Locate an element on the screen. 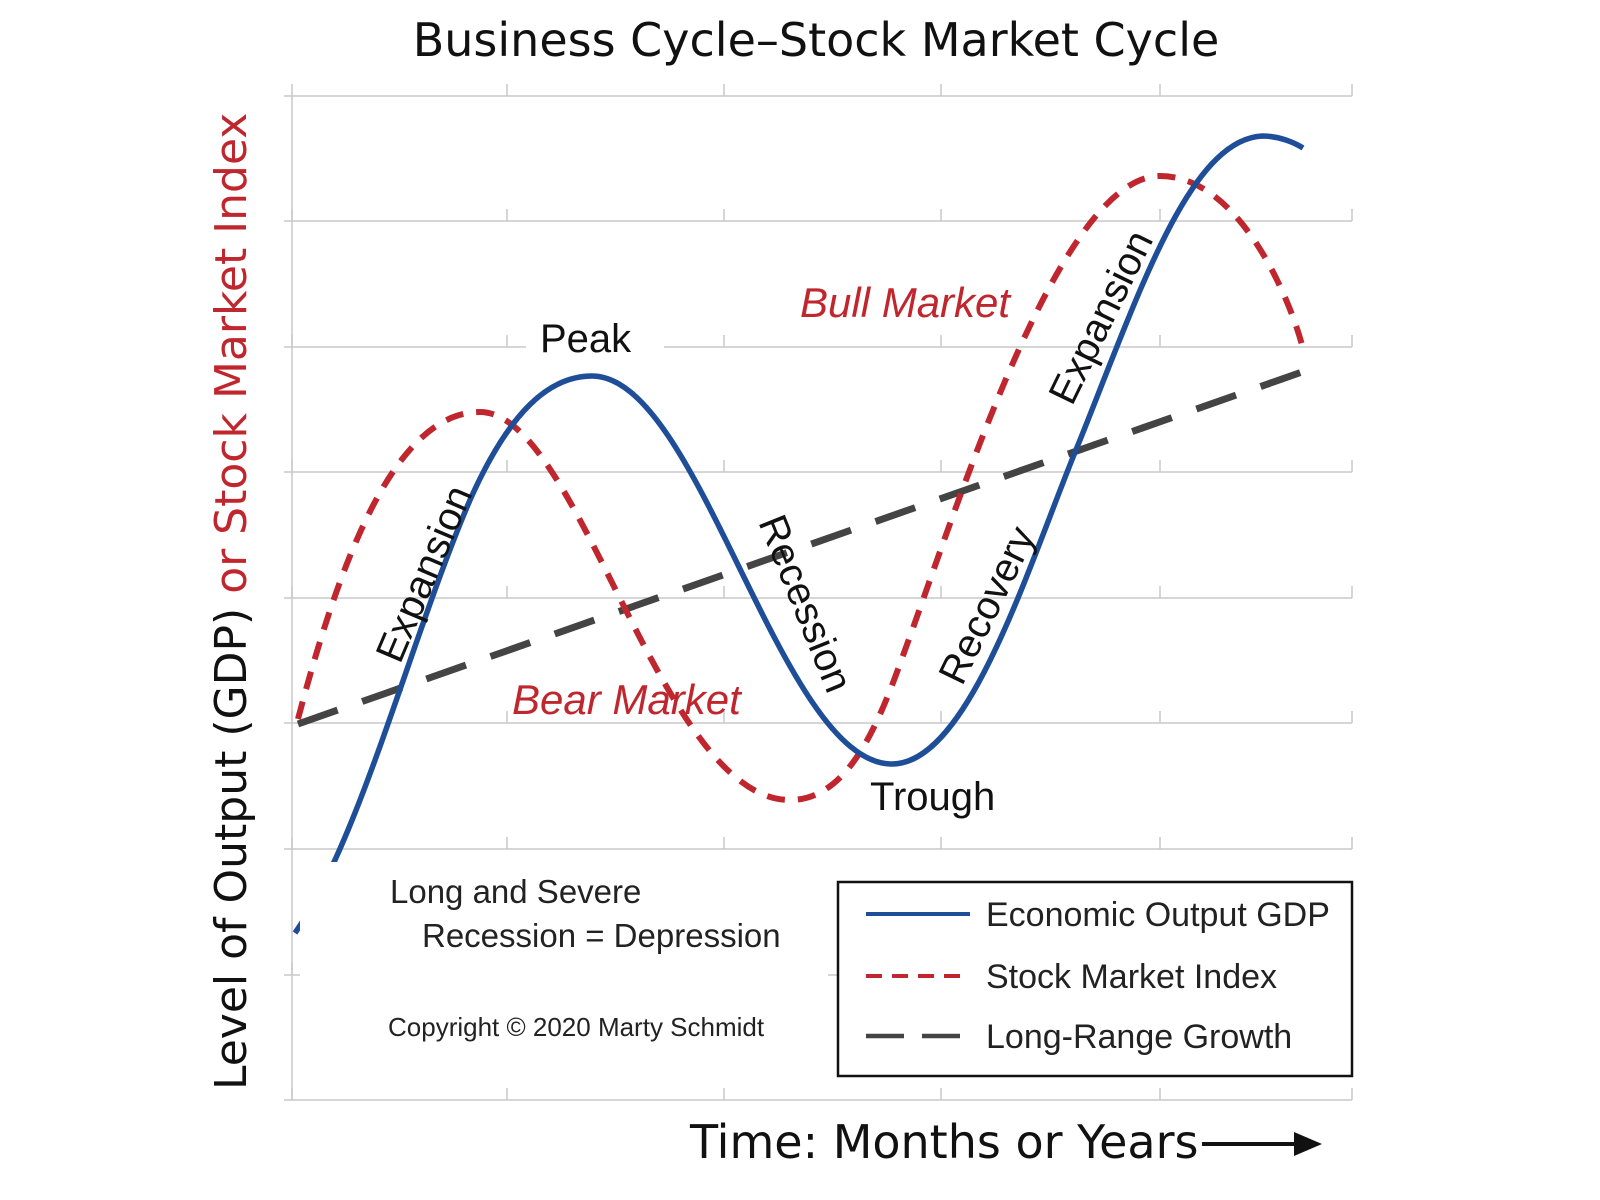 This screenshot has width=1600, height=1200. legend-label-stock: Stock Market Index is located at coordinates (1131, 977).